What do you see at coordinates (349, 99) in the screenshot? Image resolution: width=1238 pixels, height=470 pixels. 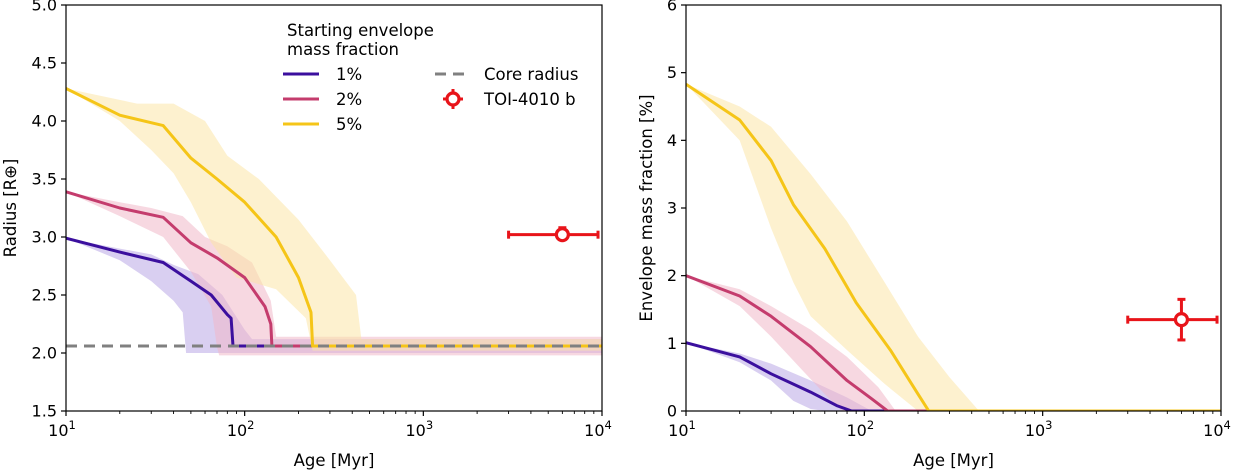 I see `legend-label-2pct: 2%` at bounding box center [349, 99].